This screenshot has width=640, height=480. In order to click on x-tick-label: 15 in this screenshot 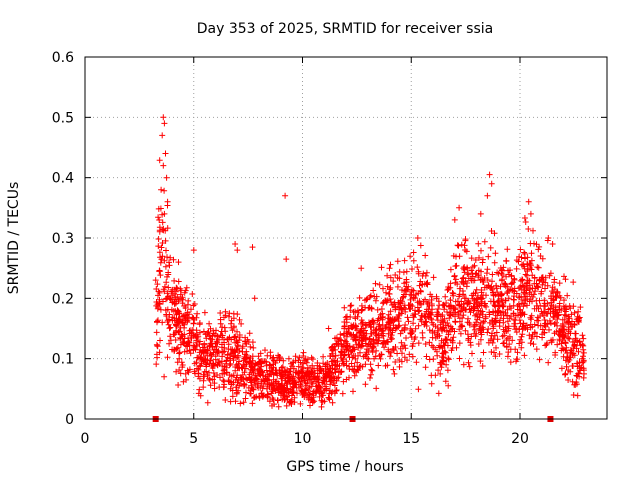, I will do `click(411, 439)`.